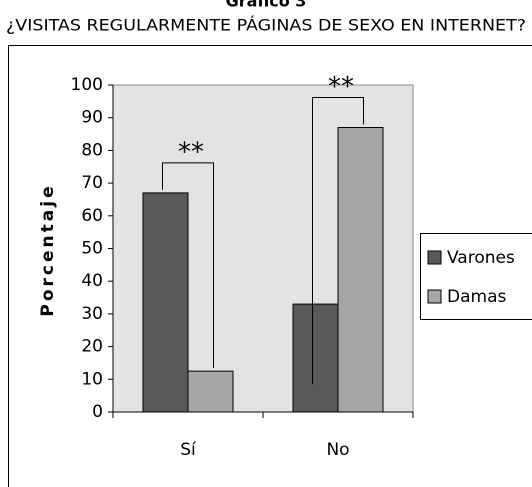  I want to click on x-tick-label: Sí, so click(188, 450).